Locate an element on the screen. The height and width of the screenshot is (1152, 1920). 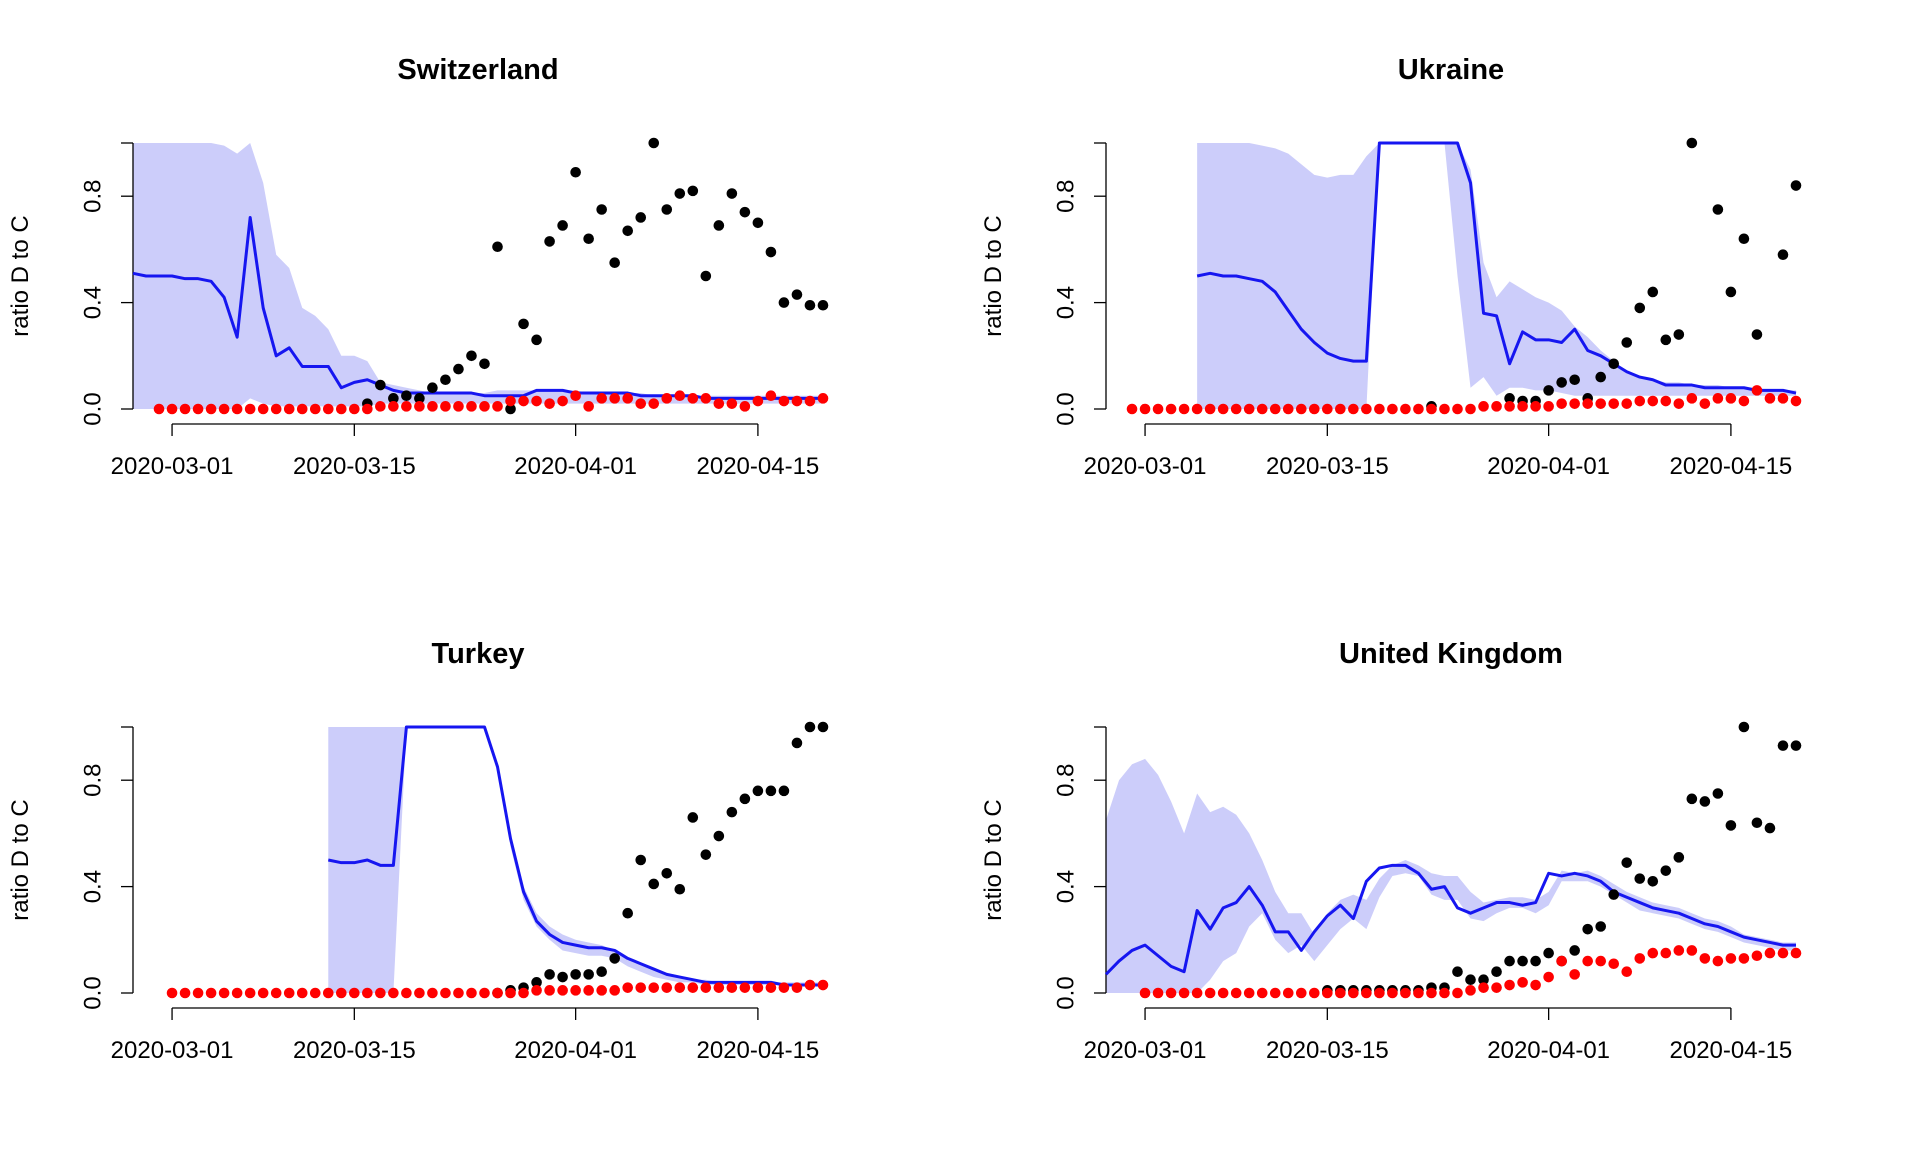
y-tick-label: 0.8 is located at coordinates (93, 780).